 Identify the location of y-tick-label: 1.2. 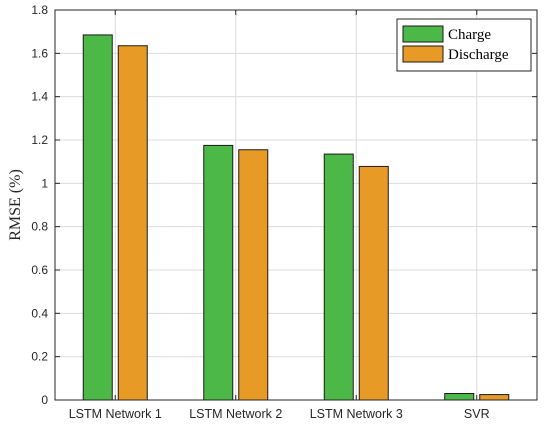
(39, 140).